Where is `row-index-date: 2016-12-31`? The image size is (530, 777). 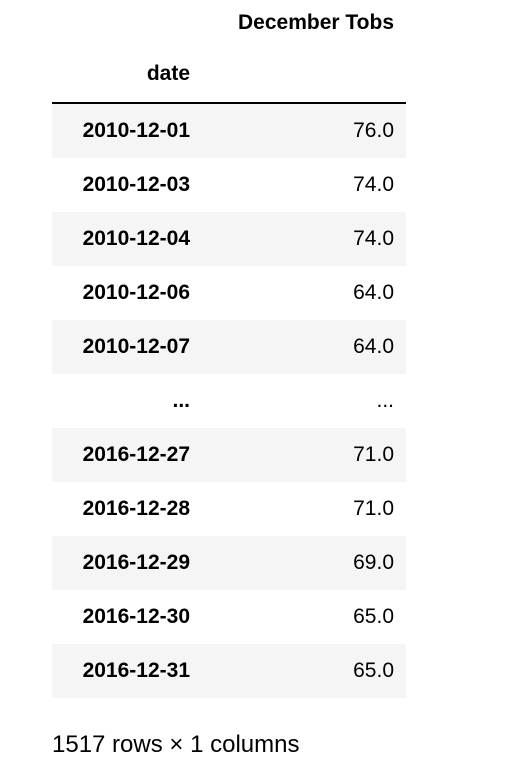
row-index-date: 2016-12-31 is located at coordinates (136, 670).